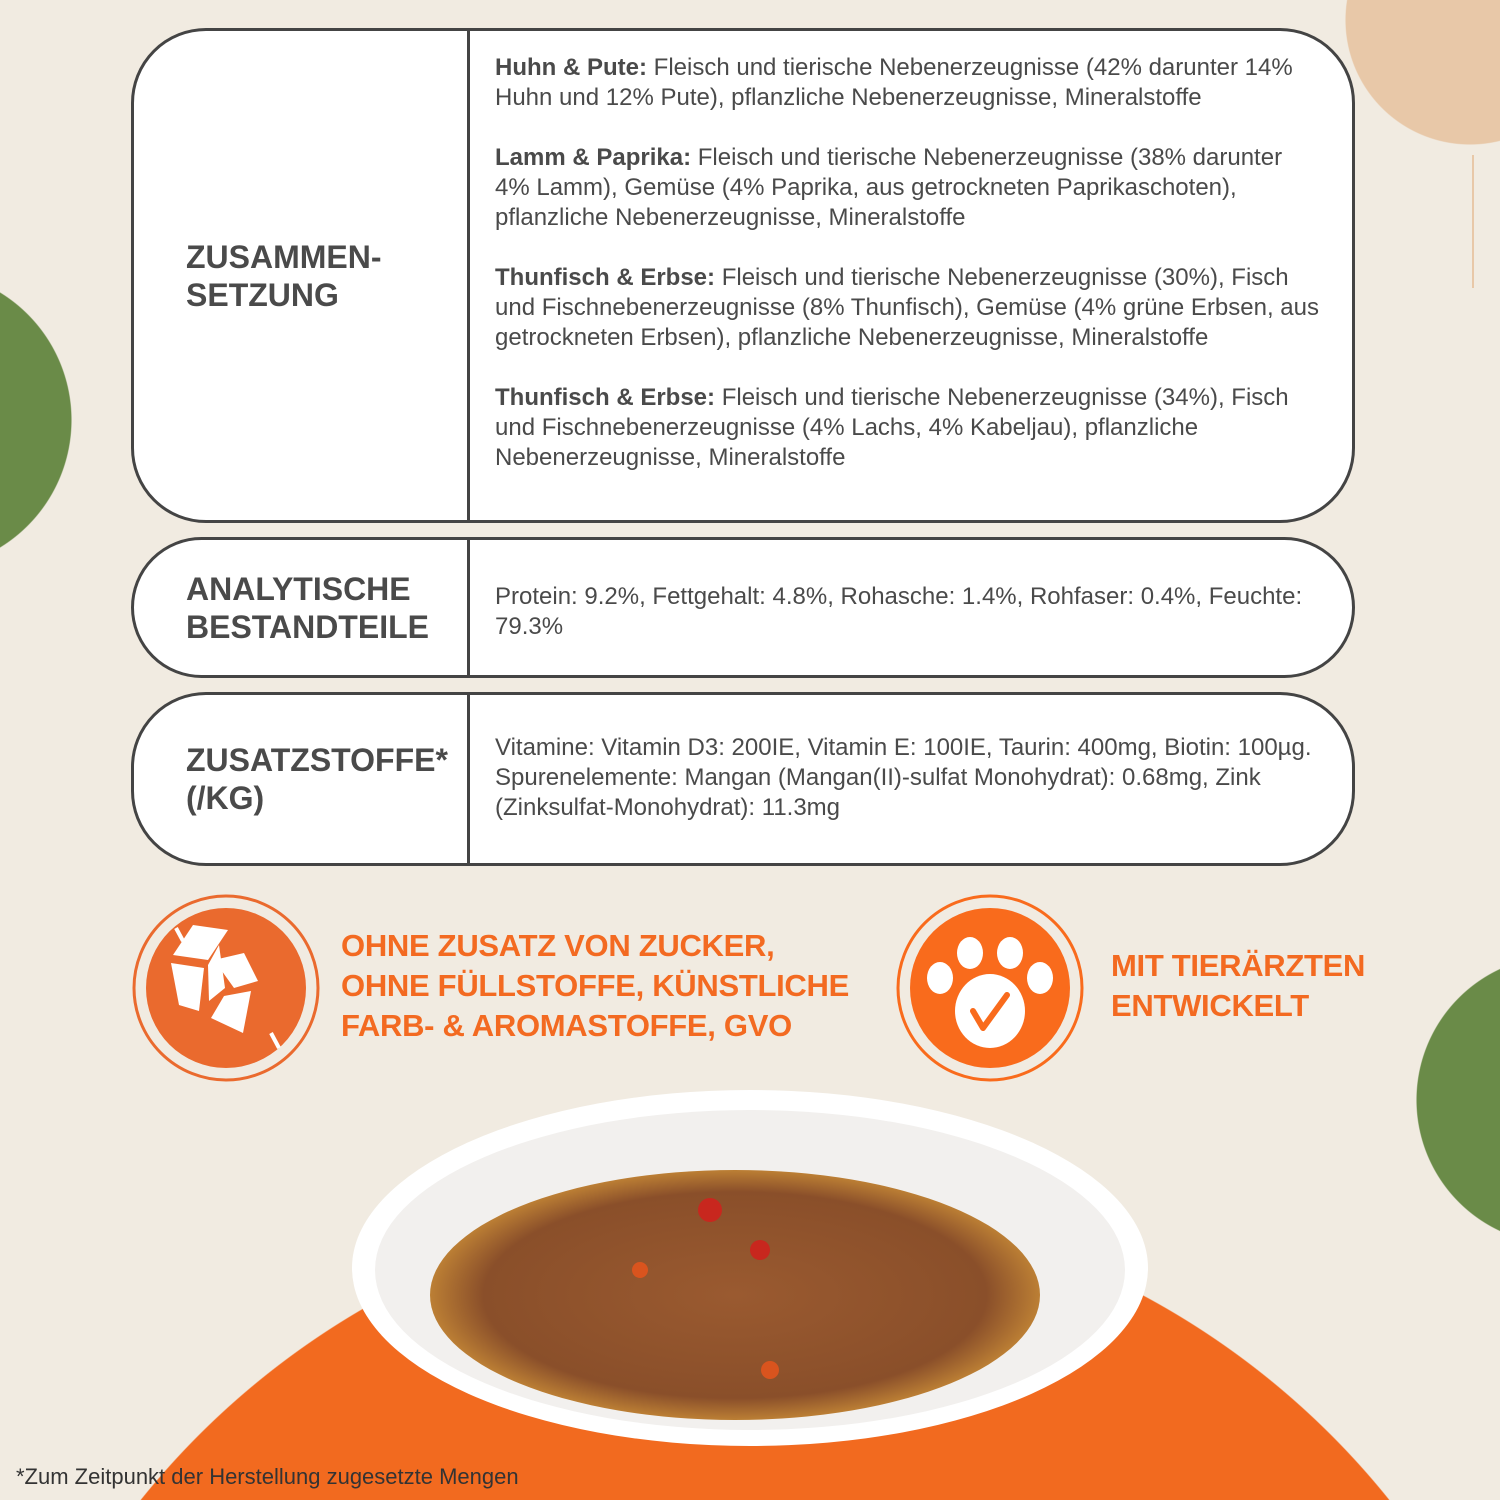 The width and height of the screenshot is (1500, 1500). What do you see at coordinates (571, 67) in the screenshot?
I see `variant-name: Huhn & Pute:` at bounding box center [571, 67].